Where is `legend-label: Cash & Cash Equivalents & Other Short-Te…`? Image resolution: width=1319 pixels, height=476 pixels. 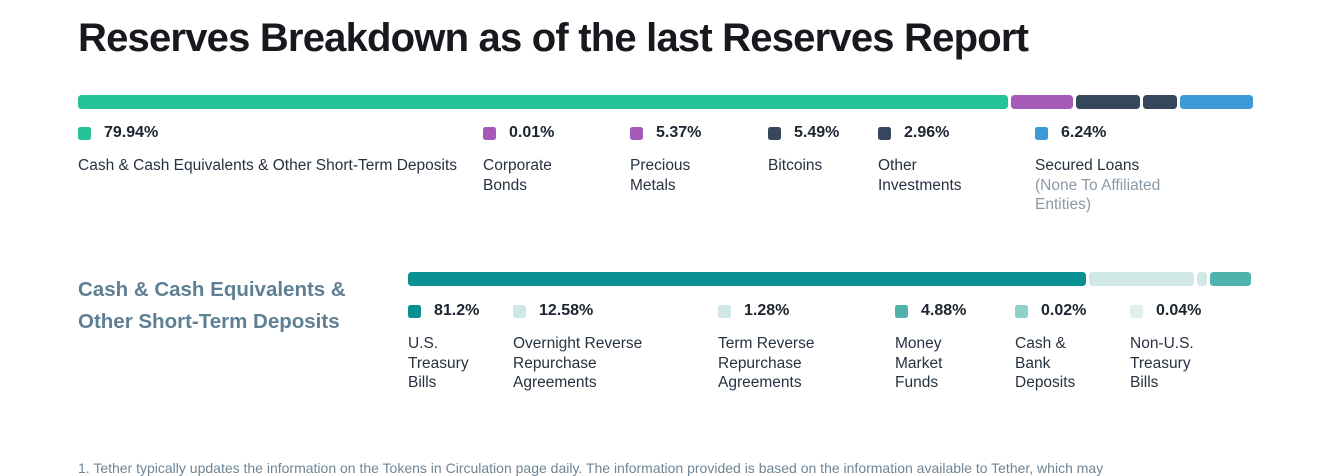 legend-label: Cash & Cash Equivalents & Other Short-Te… is located at coordinates (278, 166).